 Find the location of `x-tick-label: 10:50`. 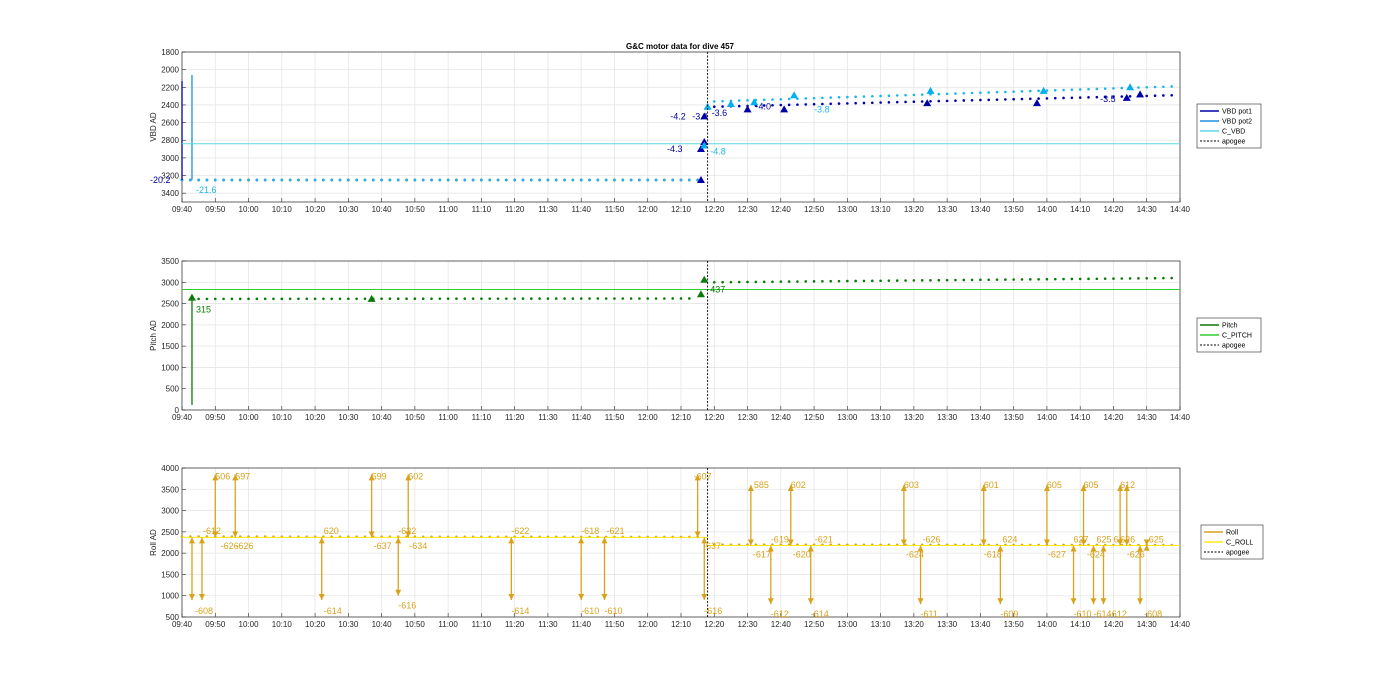

x-tick-label: 10:50 is located at coordinates (415, 417).